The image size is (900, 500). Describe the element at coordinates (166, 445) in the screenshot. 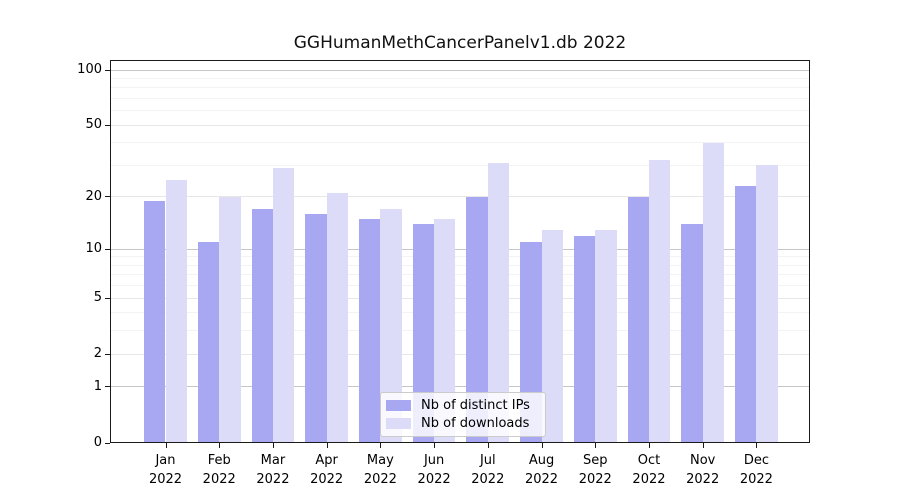

I see `x-tick-jan` at that location.